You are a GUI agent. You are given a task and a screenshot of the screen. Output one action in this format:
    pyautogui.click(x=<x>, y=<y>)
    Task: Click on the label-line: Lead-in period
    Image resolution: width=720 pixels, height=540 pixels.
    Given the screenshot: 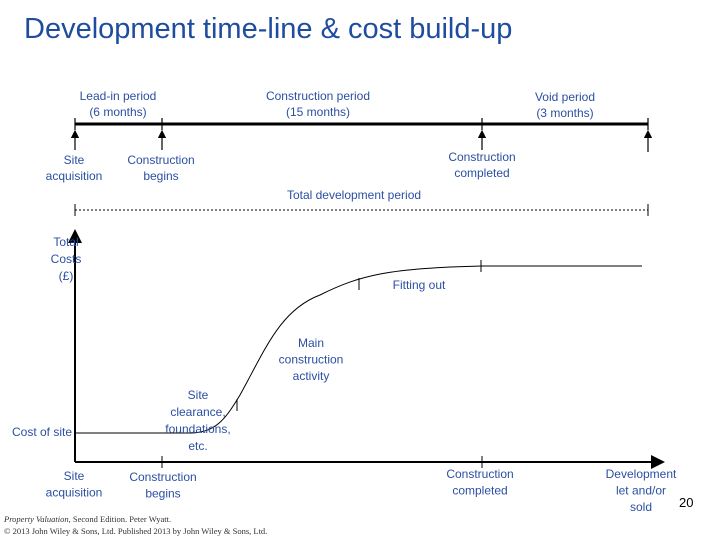 What is the action you would take?
    pyautogui.click(x=118, y=96)
    